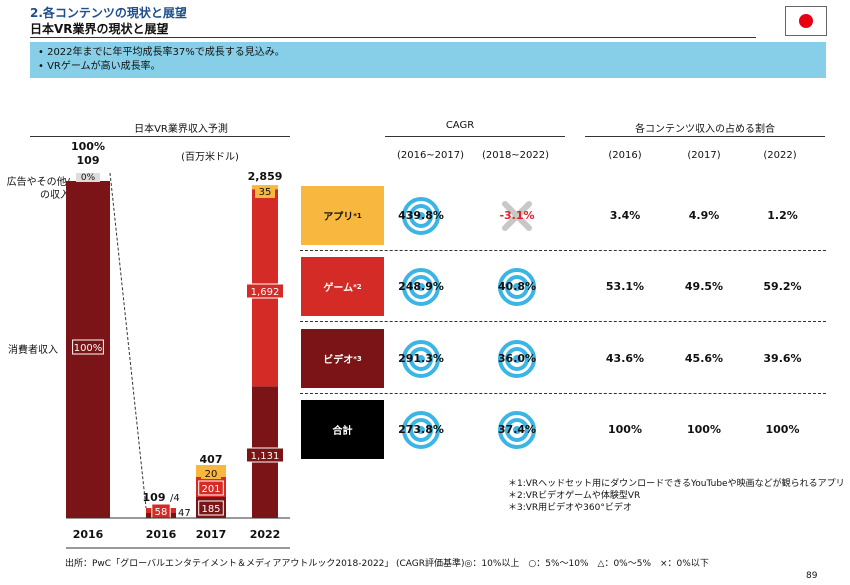 This screenshot has width=850, height=585. I want to click on chart-title-rule, so click(160, 136).